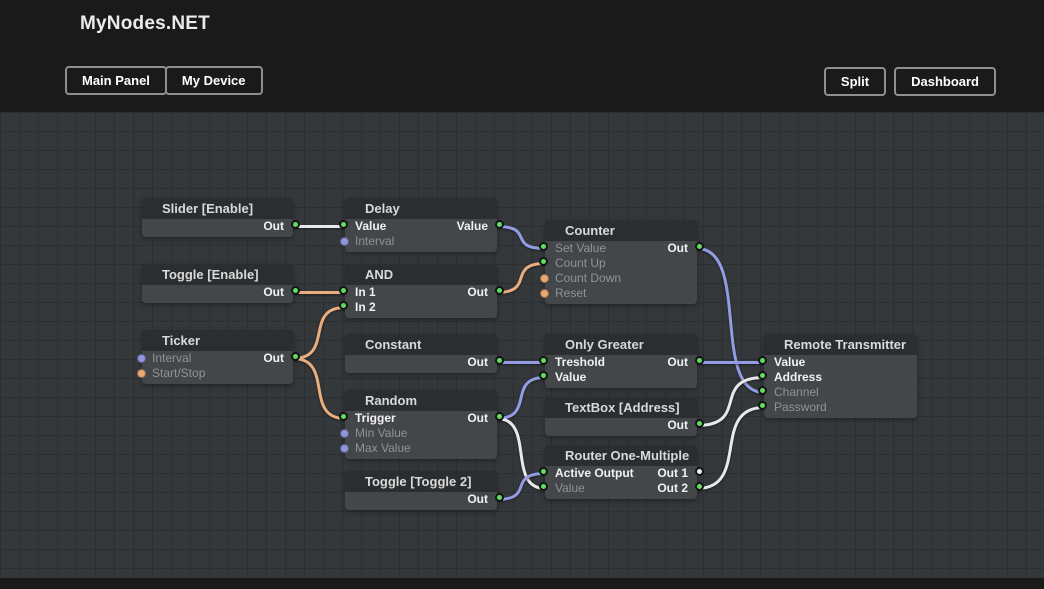 This screenshot has height=589, width=1044. Describe the element at coordinates (145, 23) in the screenshot. I see `app-title: MyNodes.NET` at that location.